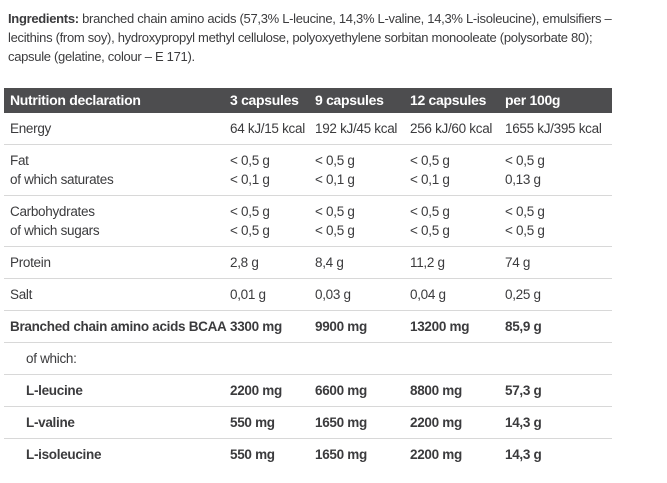  Describe the element at coordinates (272, 262) in the screenshot. I see `row-value: 2,8 g` at that location.